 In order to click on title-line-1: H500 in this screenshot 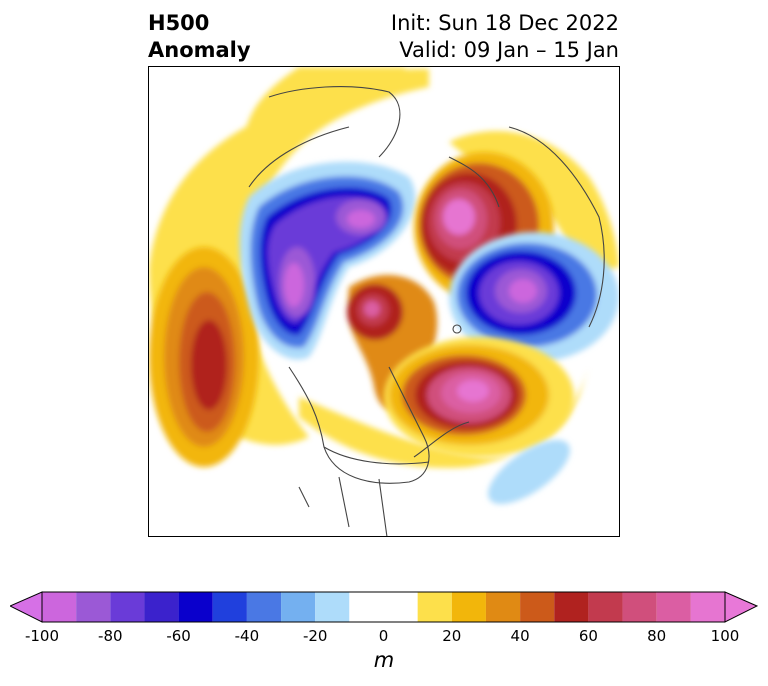, I will do `click(179, 23)`.